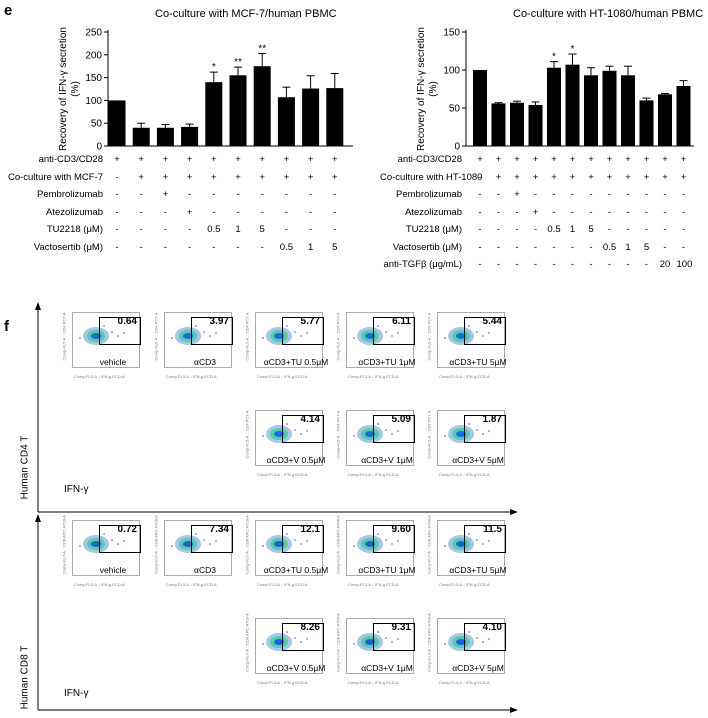 The image size is (708, 718). What do you see at coordinates (25, 467) in the screenshot?
I see `cd4-group-label: Human CD4 T` at bounding box center [25, 467].